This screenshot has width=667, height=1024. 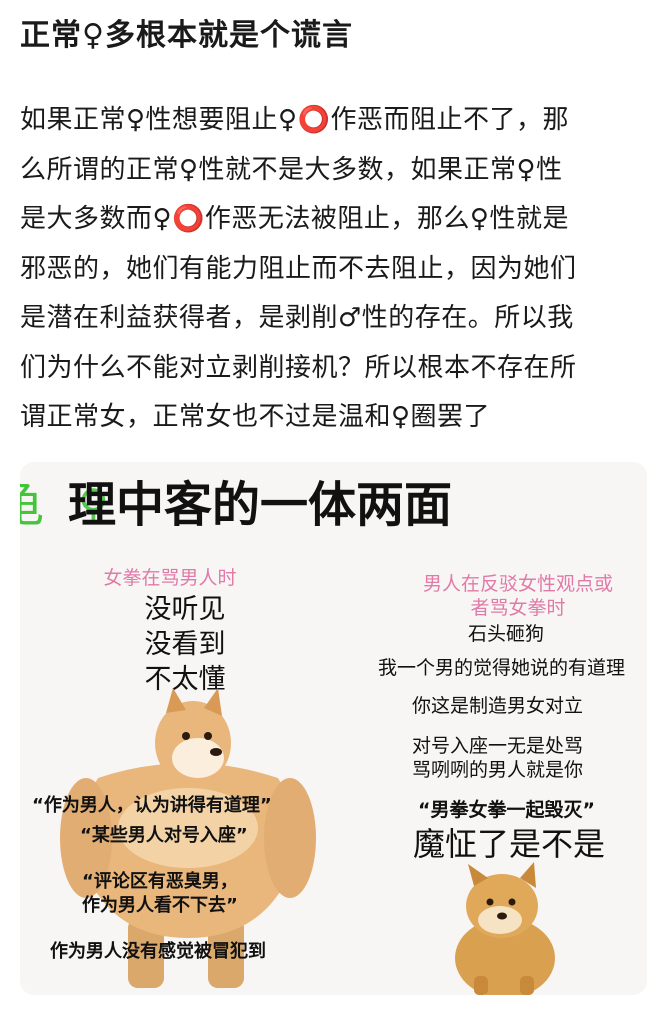 I want to click on post-line: 是大多数而♀⭕作恶无法被阻止，那么♀性就是, so click(x=294, y=219).